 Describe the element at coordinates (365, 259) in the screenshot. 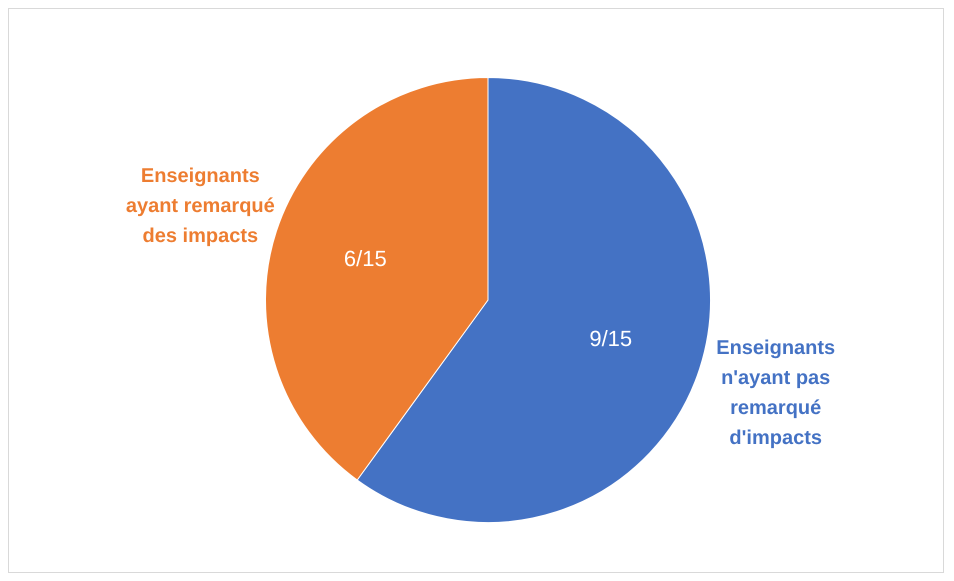

I see `data-label: 6/15` at that location.